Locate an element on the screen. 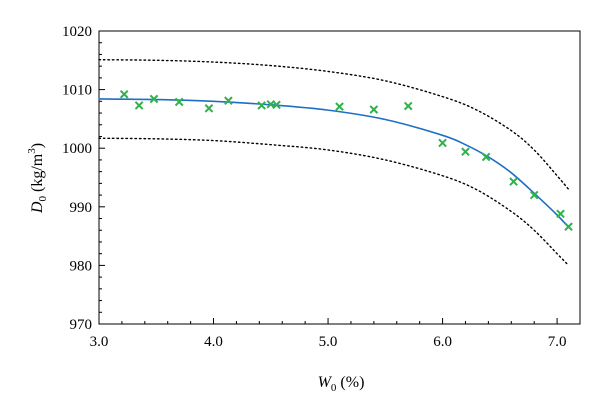  x-axis-ticks: 3.0 4.0 5.0 6.0 7.0 is located at coordinates (335, 334).